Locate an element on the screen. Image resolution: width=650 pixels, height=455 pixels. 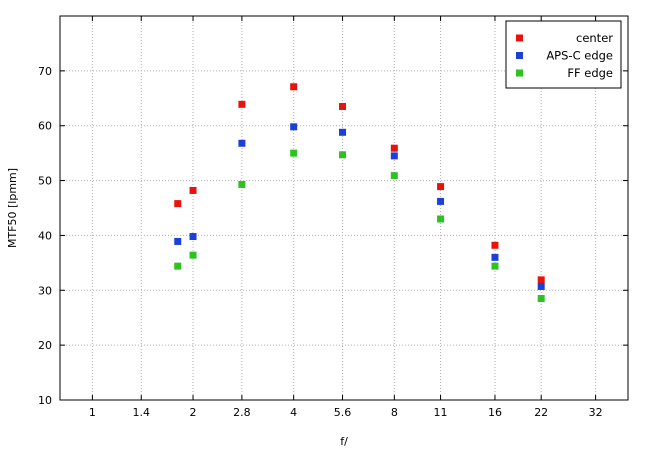
x-tick-label: 5.6 is located at coordinates (343, 412).